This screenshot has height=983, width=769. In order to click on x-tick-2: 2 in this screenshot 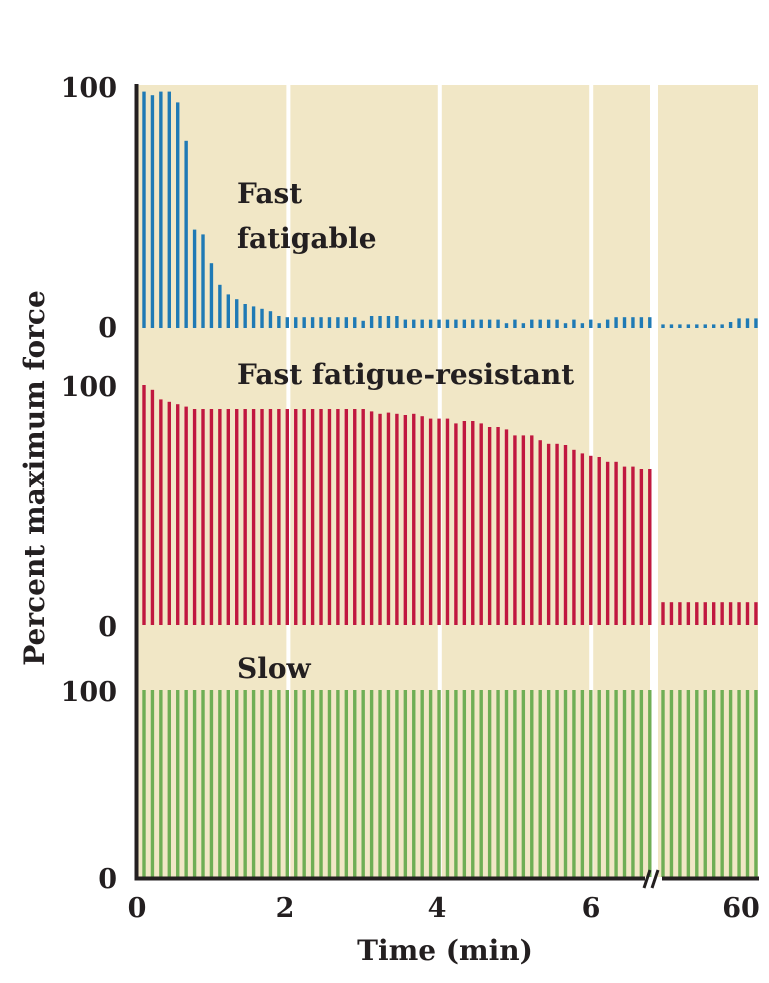, I will do `click(285, 908)`.